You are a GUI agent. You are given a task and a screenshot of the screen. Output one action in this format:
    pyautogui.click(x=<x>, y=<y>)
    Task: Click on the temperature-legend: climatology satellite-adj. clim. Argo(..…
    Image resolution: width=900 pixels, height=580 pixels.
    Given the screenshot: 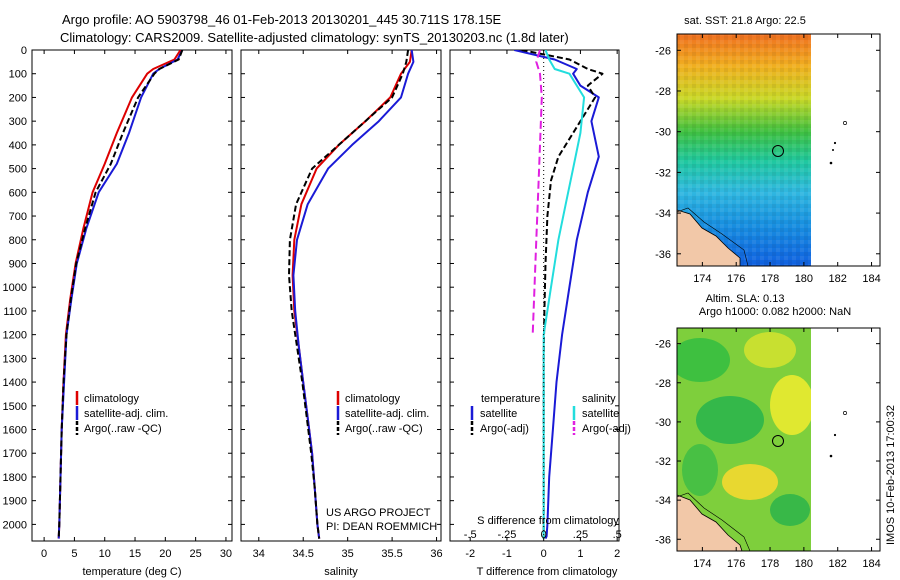 What is the action you would take?
    pyautogui.click(x=121, y=413)
    